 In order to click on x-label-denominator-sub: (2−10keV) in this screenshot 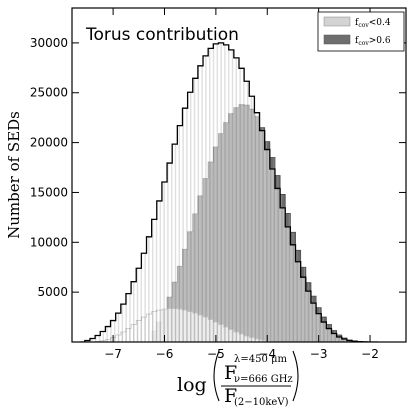, I will do `click(261, 402)`.